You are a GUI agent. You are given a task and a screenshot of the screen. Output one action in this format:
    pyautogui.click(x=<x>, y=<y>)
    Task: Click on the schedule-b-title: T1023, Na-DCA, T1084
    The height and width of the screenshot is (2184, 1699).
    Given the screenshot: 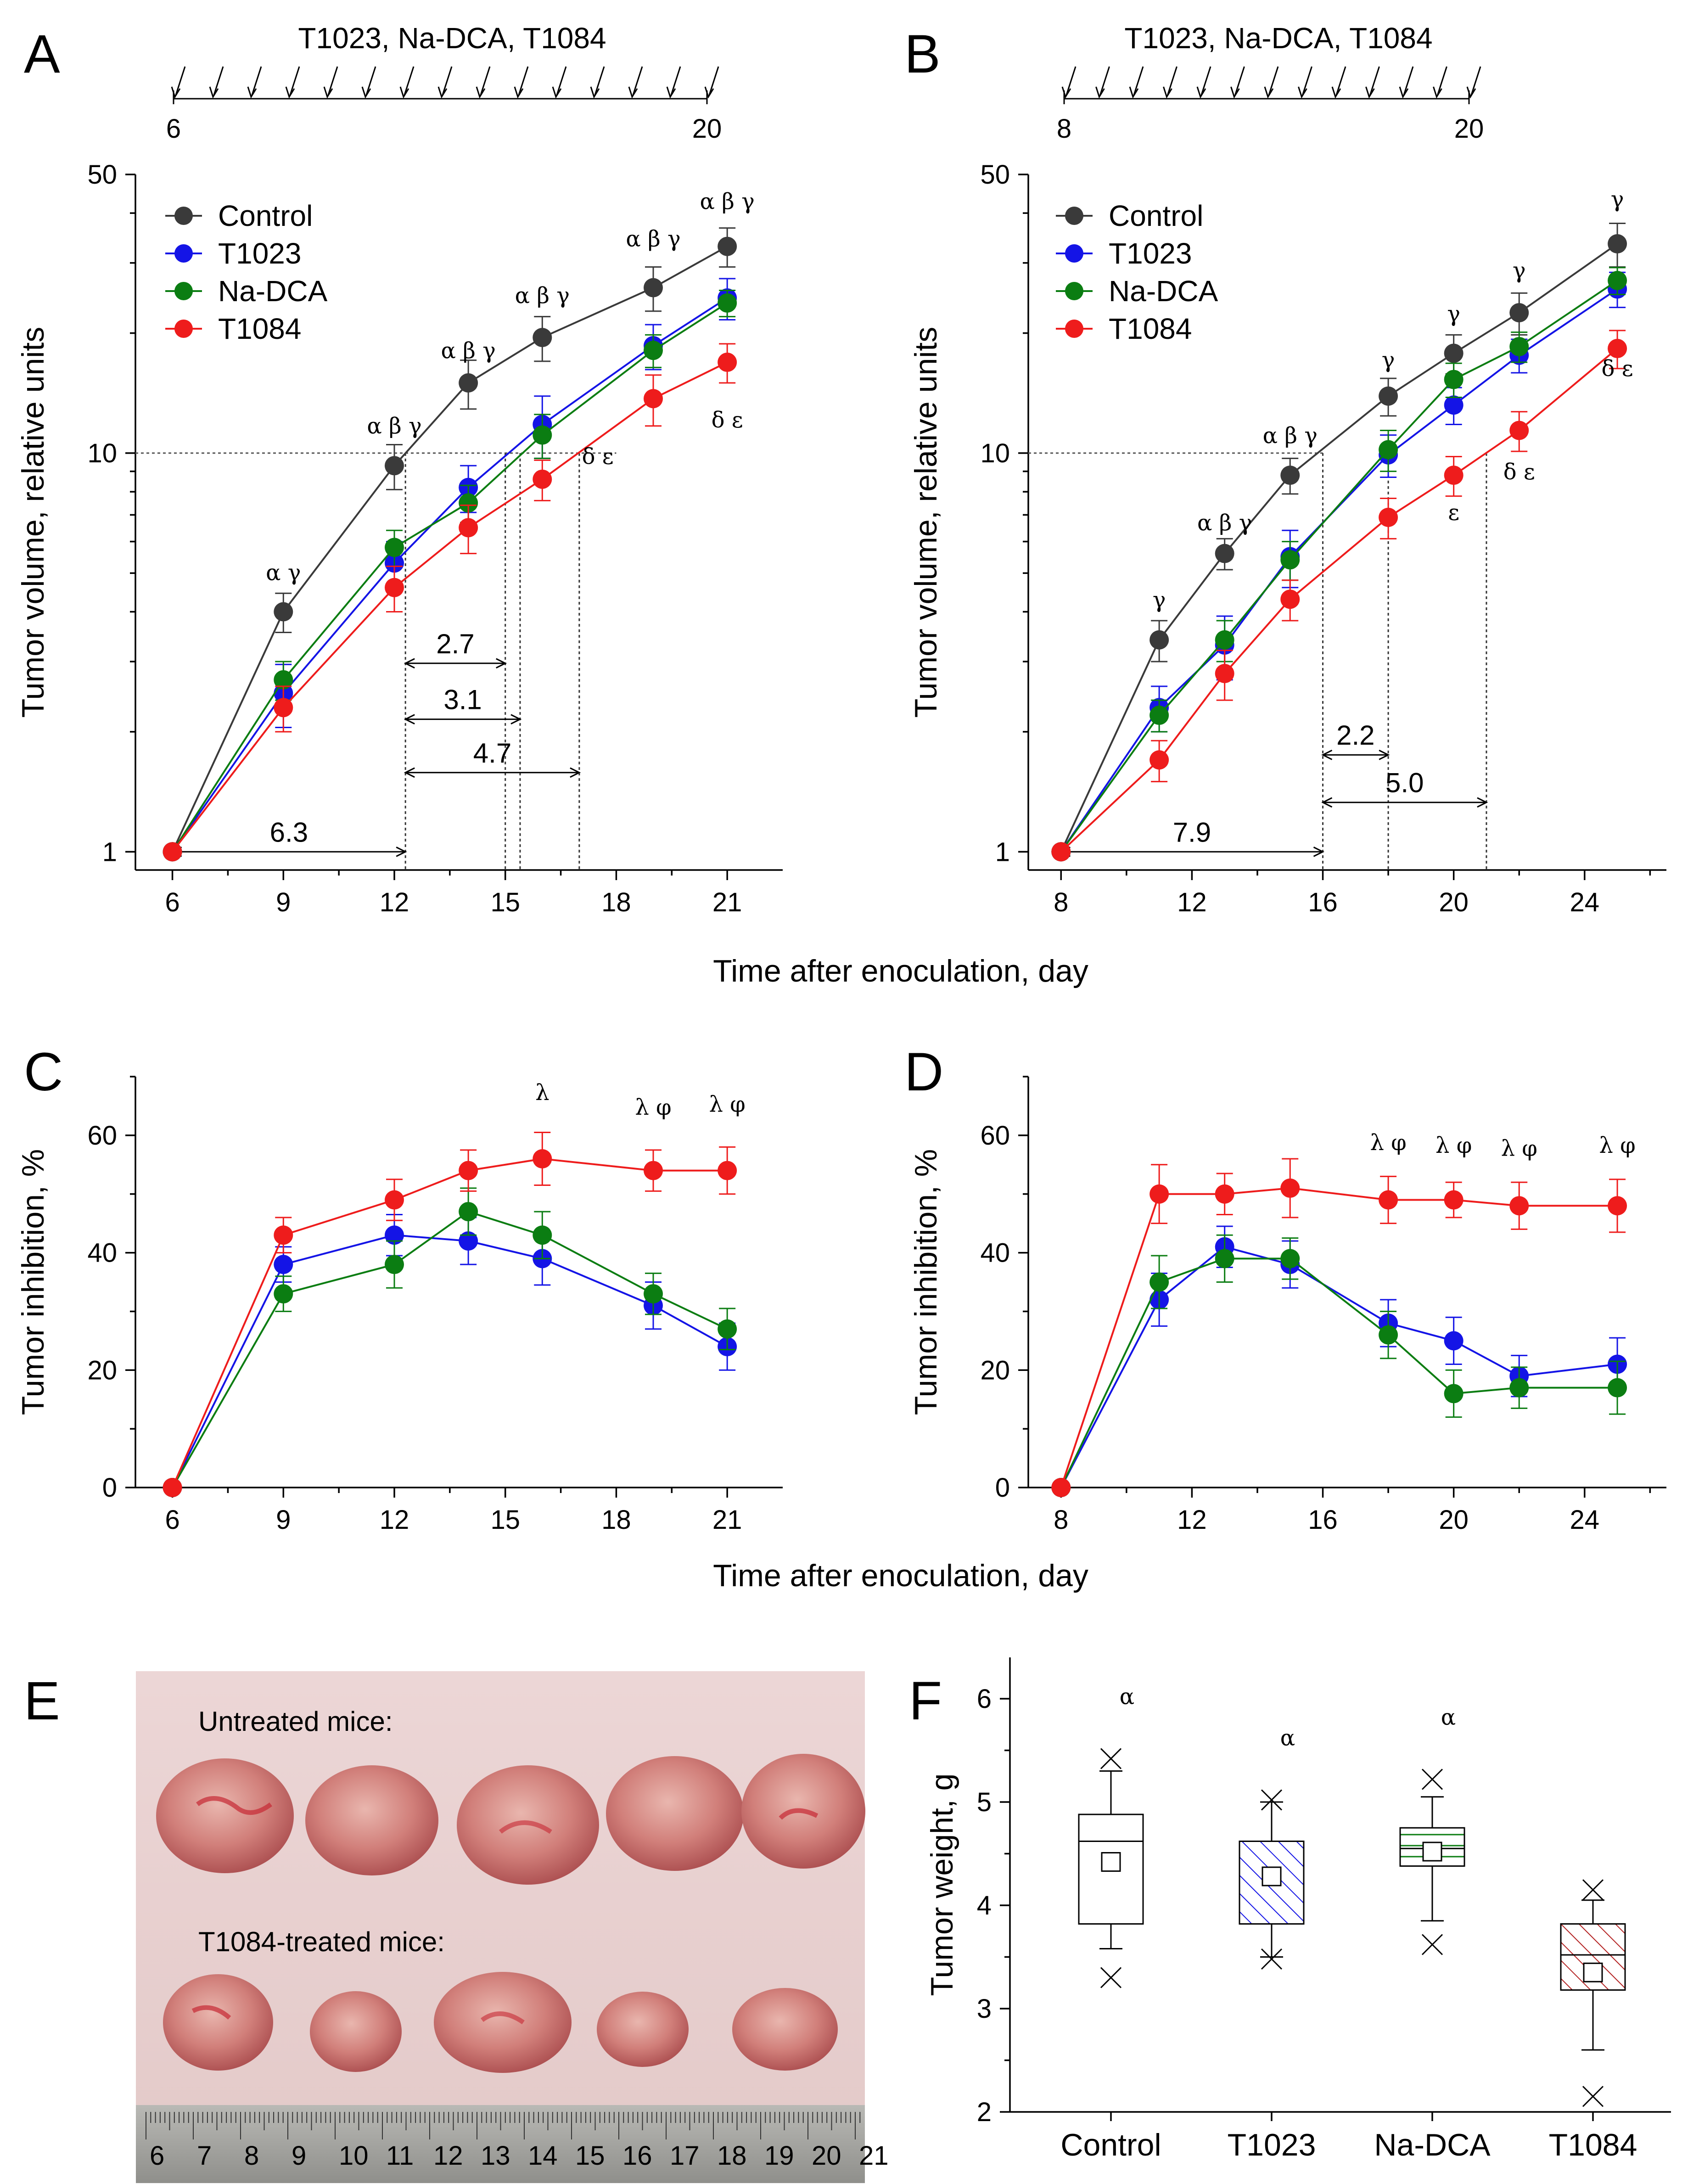 What is the action you would take?
    pyautogui.click(x=1278, y=38)
    